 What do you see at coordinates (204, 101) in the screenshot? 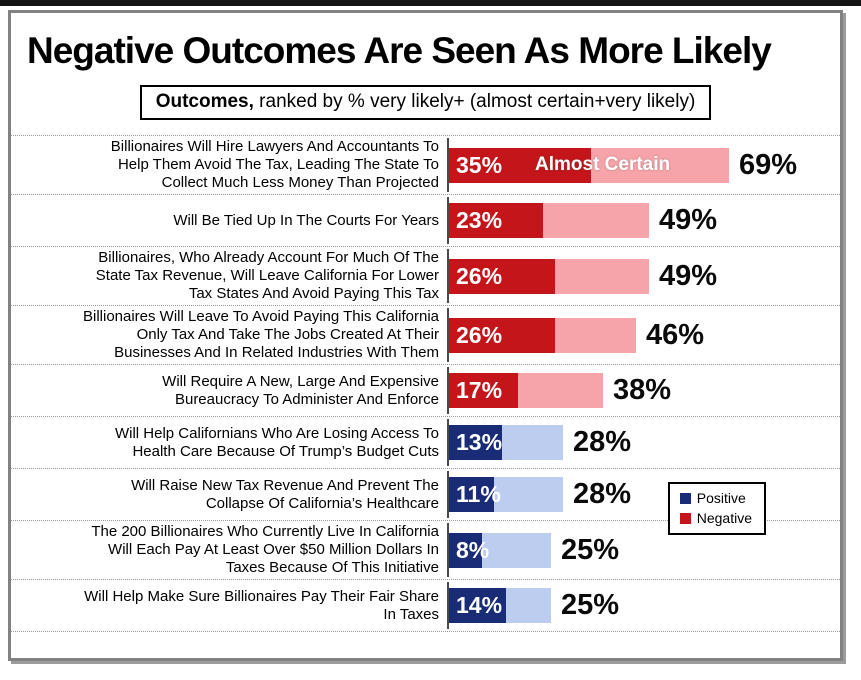
I see `subtitle-bold-text: Outcomes,` at bounding box center [204, 101].